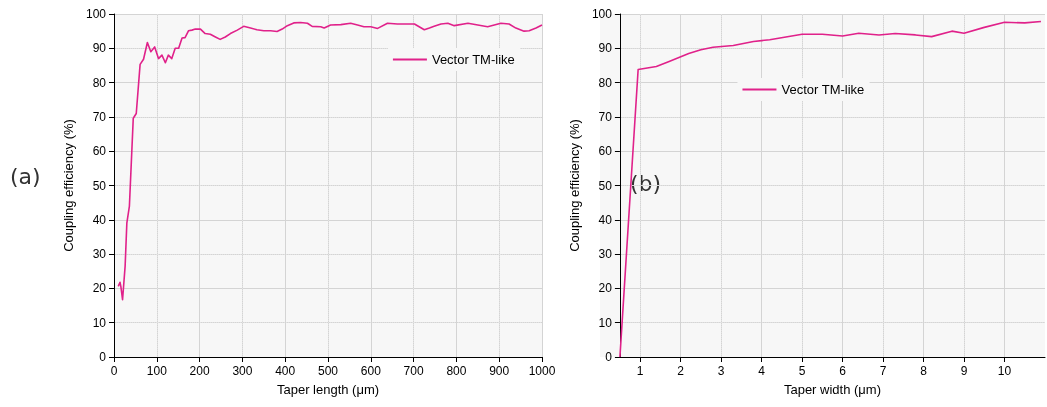  I want to click on x-tick-label: 6, so click(843, 371).